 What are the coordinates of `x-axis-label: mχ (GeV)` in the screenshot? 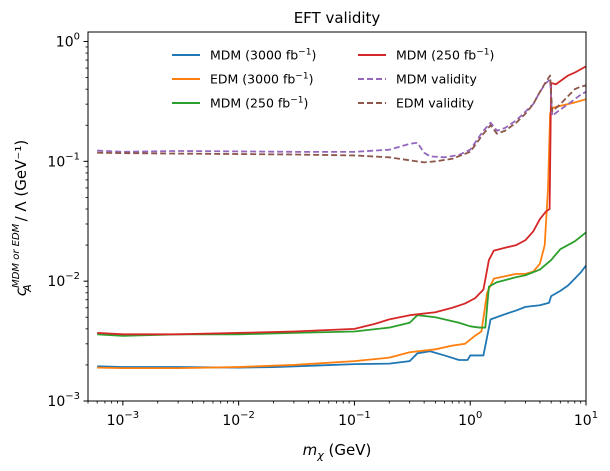 It's located at (337, 451).